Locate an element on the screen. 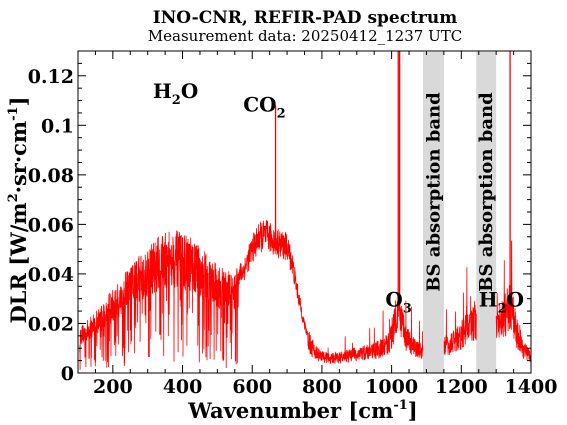 The width and height of the screenshot is (567, 425). x-axis-label: Wavenumber [cm is located at coordinates (290, 410).